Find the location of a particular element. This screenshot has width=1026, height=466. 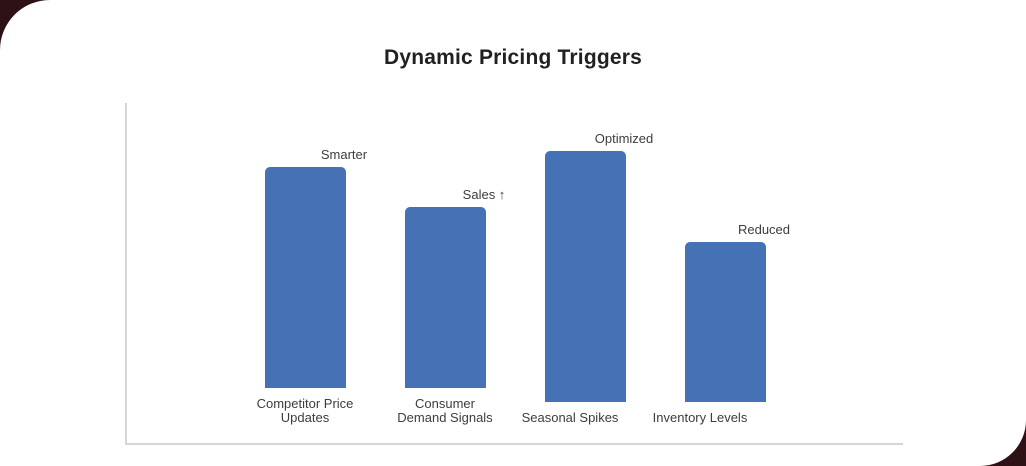

bar-column-inventory-levels: Reduced Inventory Levels is located at coordinates (724, 323).